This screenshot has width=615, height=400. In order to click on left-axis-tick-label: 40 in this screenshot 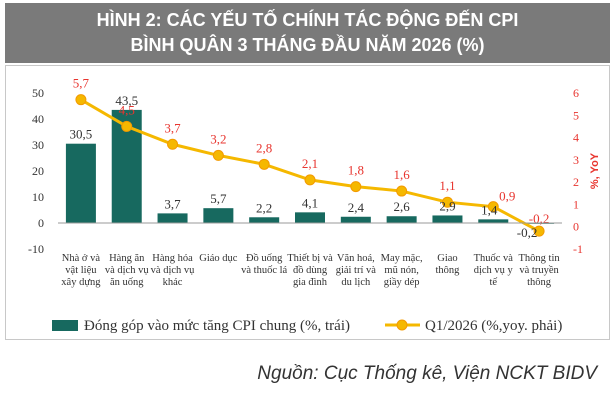, I will do `click(38, 119)`.